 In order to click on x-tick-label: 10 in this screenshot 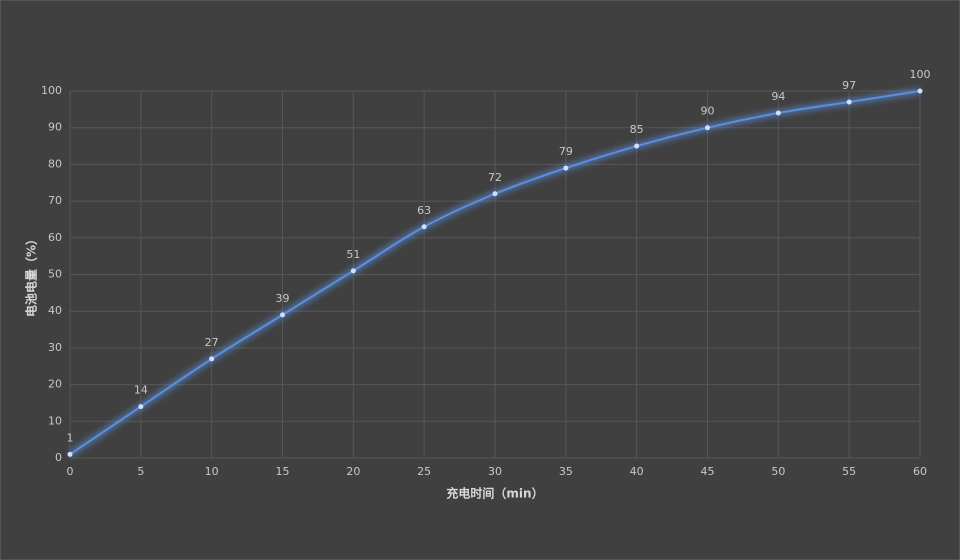, I will do `click(212, 471)`.